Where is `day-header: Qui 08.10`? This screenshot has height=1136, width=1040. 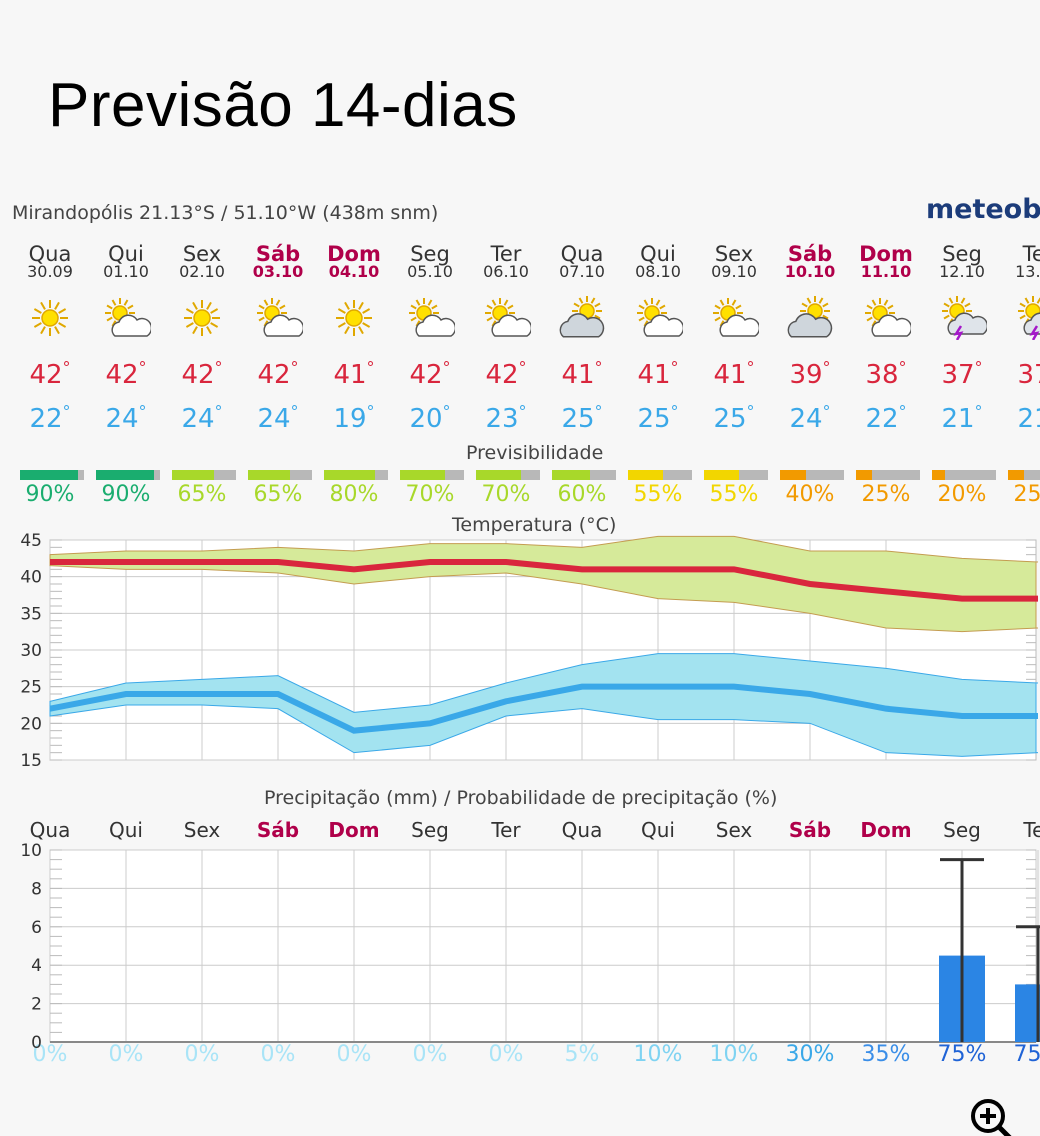 day-header: Qui 08.10 is located at coordinates (658, 262).